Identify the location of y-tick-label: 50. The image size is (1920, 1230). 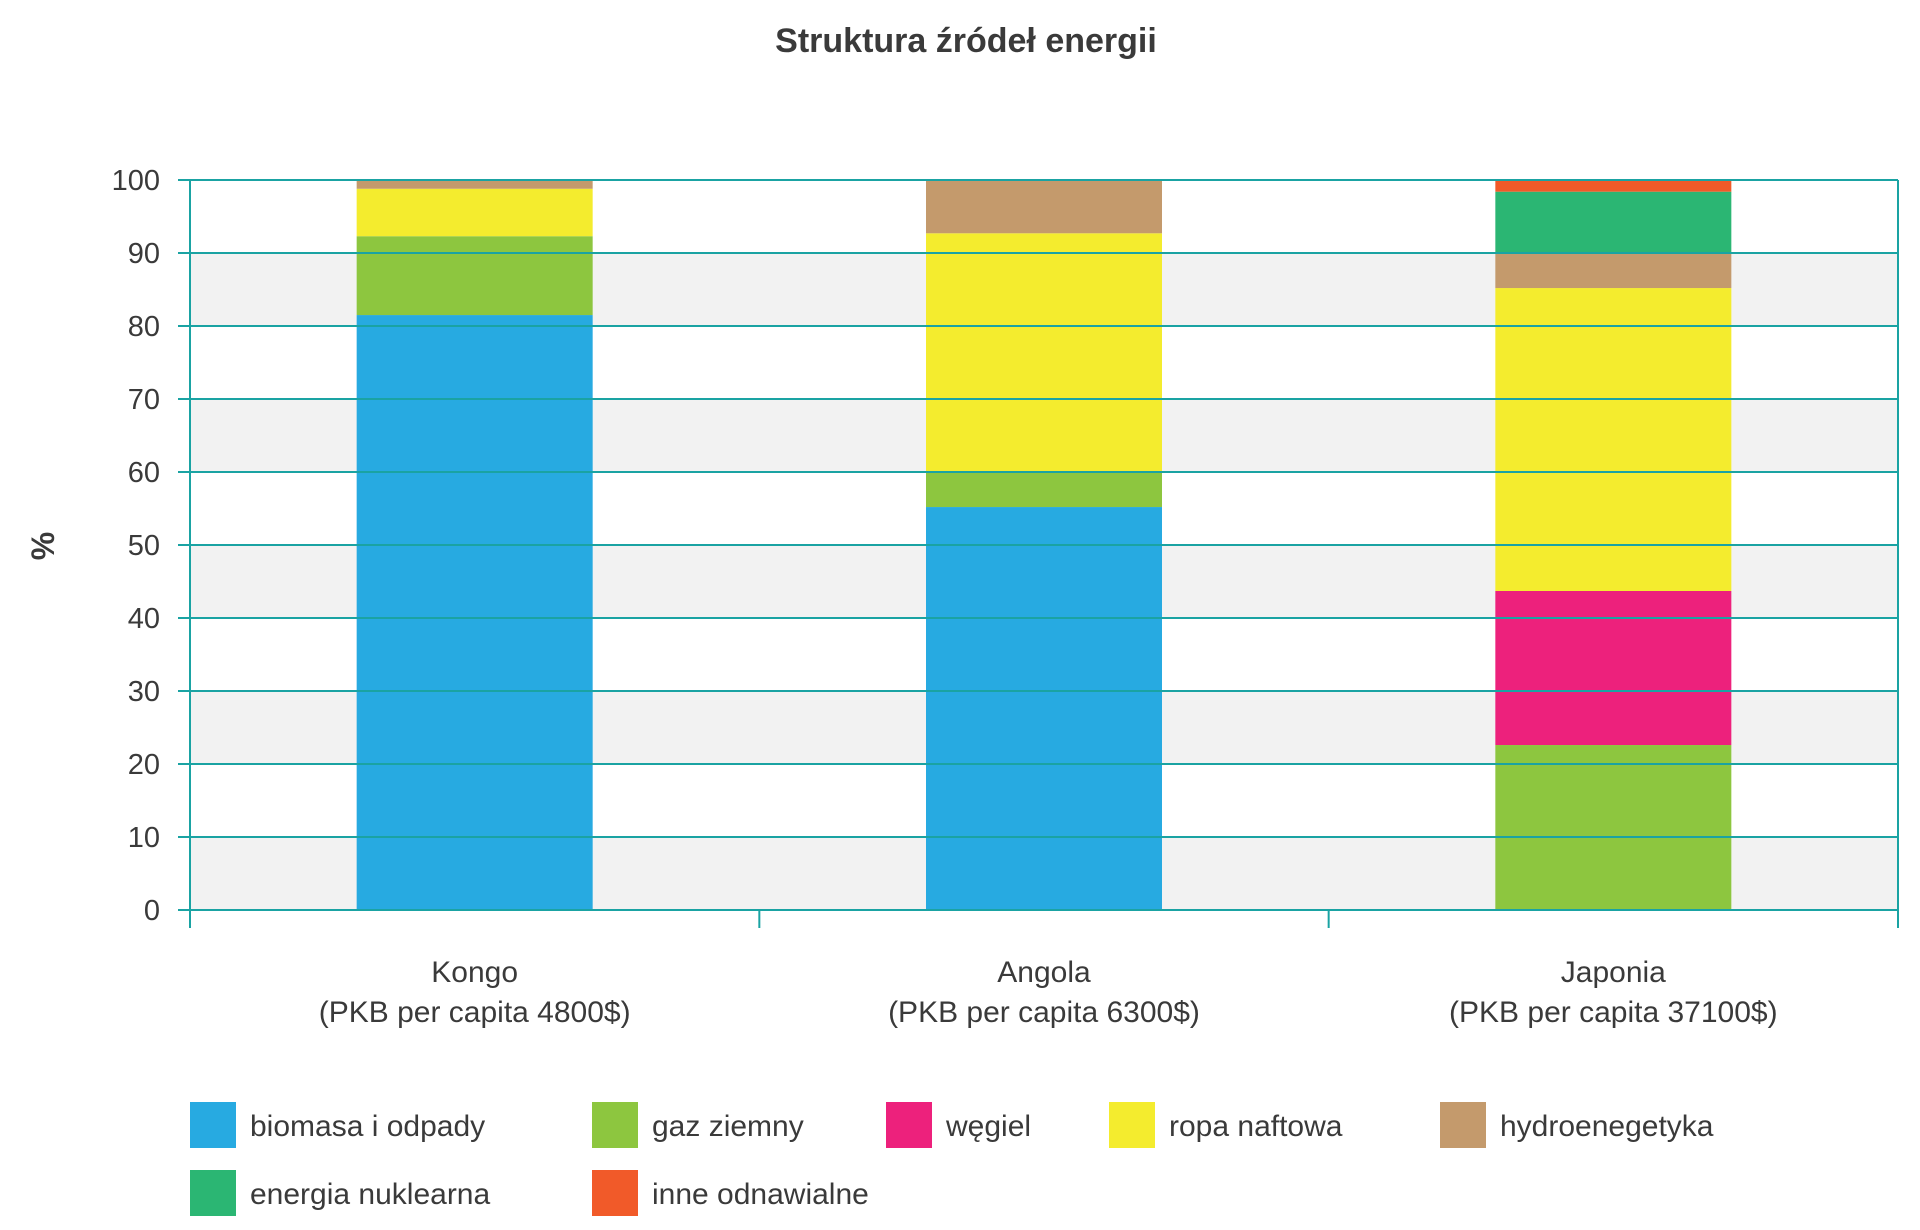
(144, 546).